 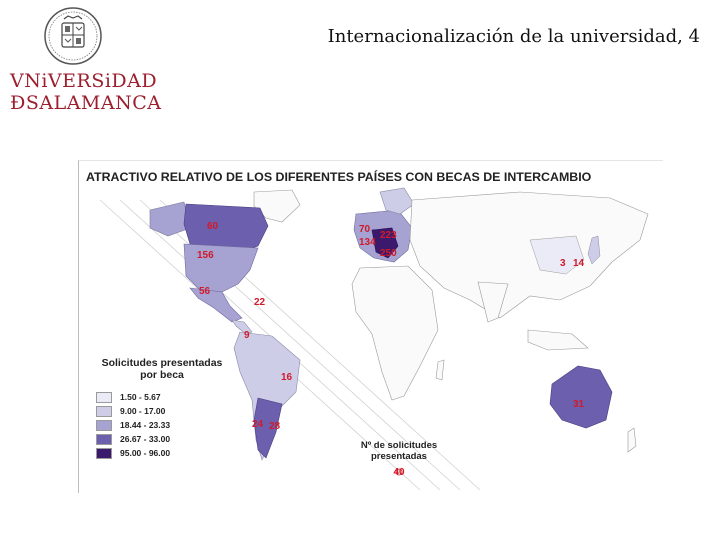 What do you see at coordinates (260, 302) in the screenshot?
I see `label-central-america: 22` at bounding box center [260, 302].